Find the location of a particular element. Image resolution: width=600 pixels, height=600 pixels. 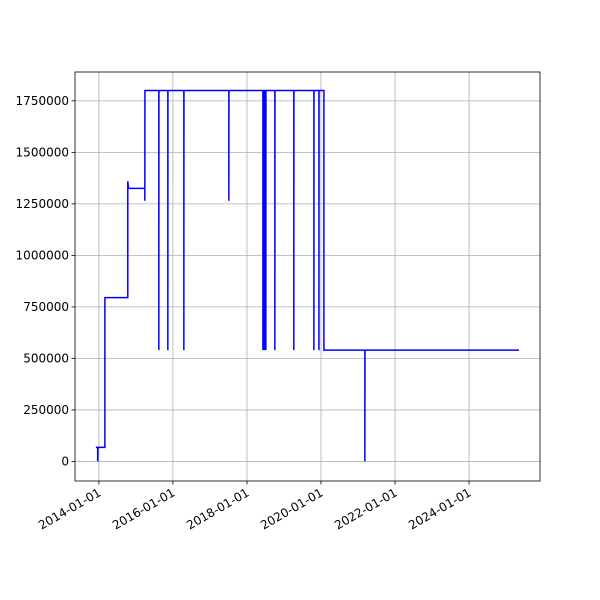

y-tick-label: 500000 is located at coordinates (46, 358).